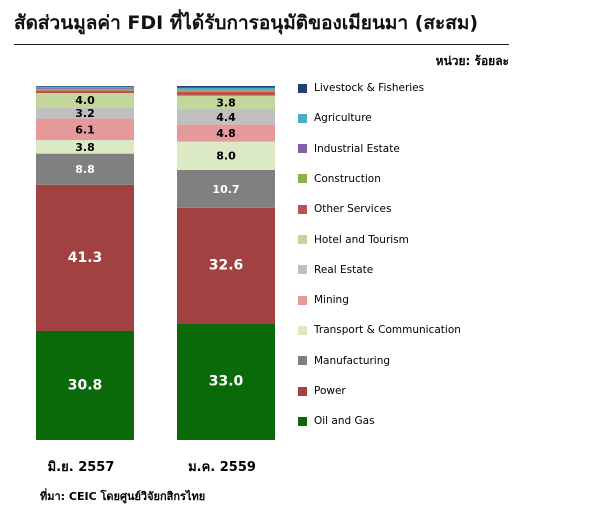  Describe the element at coordinates (344, 269) in the screenshot. I see `legend-label-real-estate: Real Estate` at that location.